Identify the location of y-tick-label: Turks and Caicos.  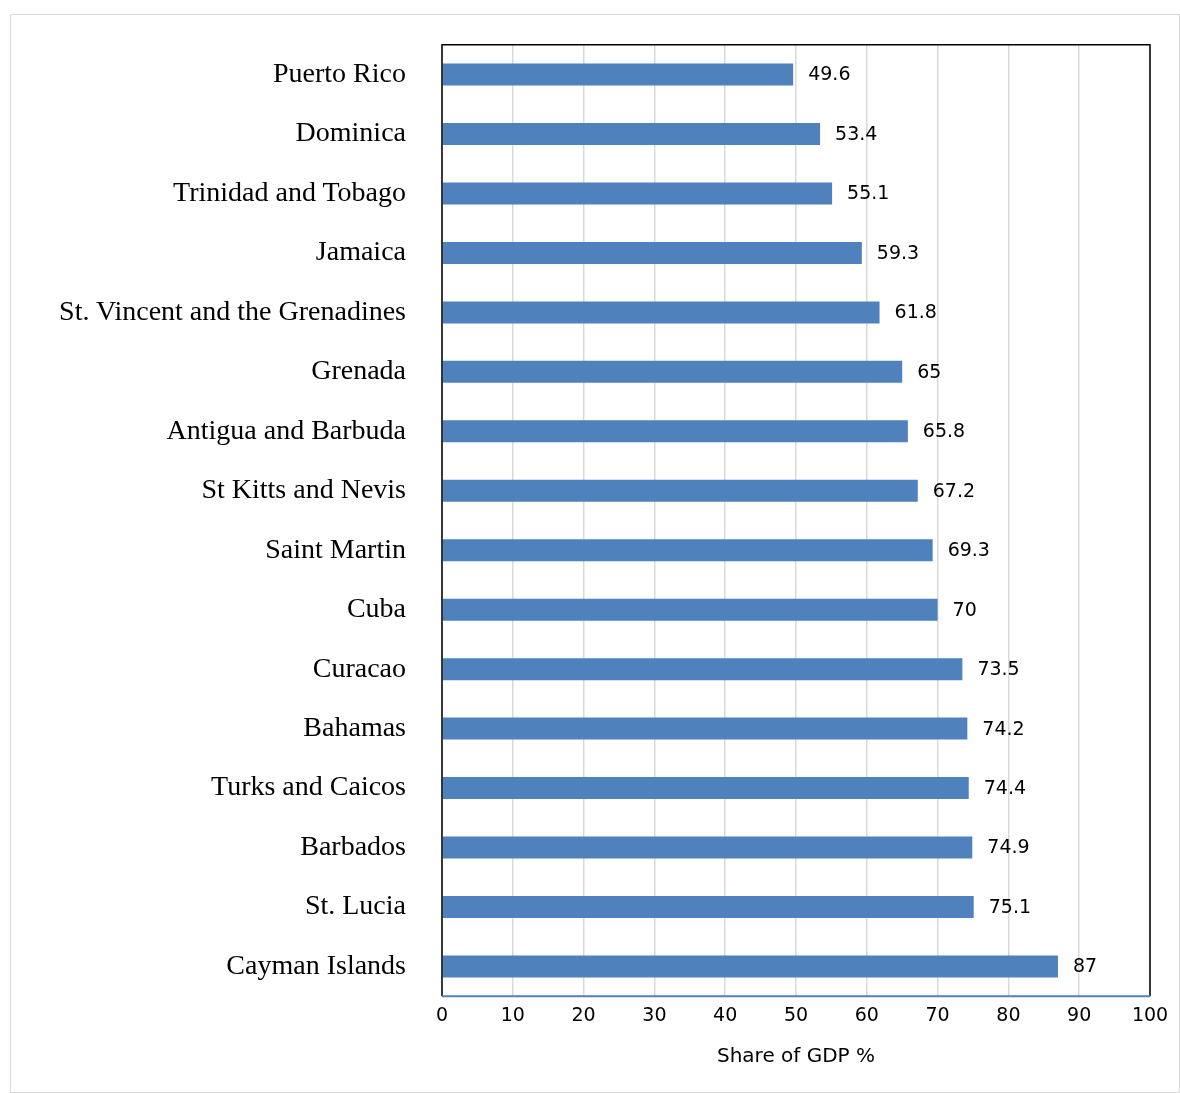
(308, 786).